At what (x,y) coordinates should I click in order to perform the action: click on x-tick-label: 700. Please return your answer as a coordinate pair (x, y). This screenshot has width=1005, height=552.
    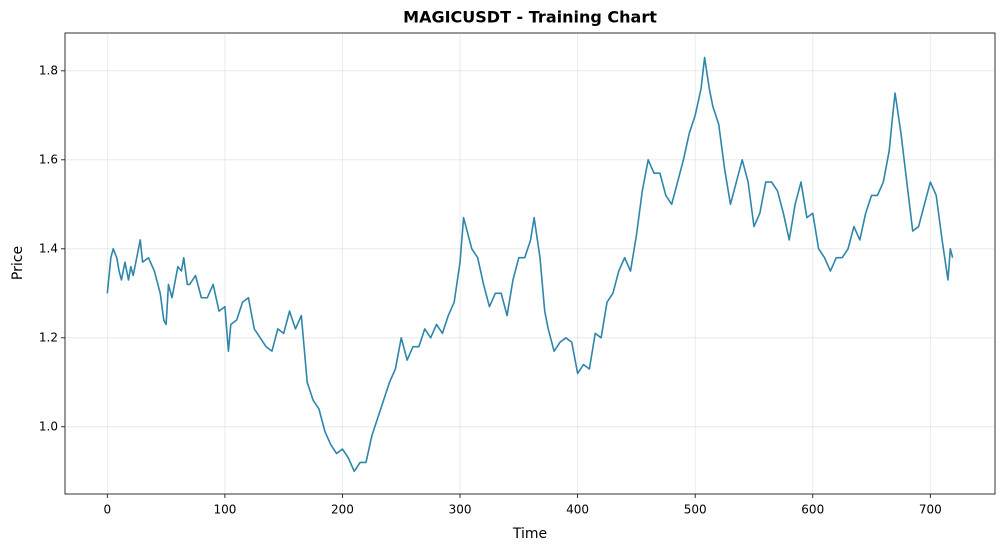
    Looking at the image, I should click on (930, 510).